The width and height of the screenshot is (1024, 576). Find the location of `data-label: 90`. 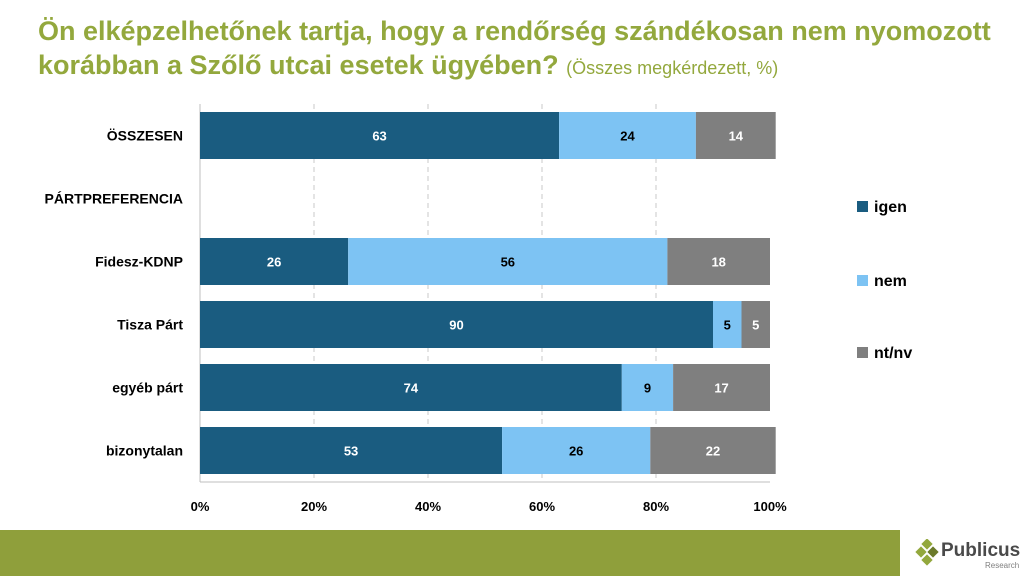

data-label: 90 is located at coordinates (456, 325).